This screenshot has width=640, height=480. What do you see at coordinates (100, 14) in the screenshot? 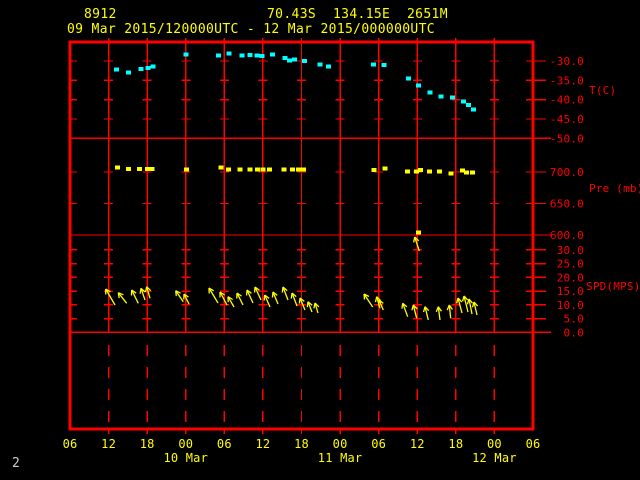
I see `station-id: 8912` at bounding box center [100, 14].